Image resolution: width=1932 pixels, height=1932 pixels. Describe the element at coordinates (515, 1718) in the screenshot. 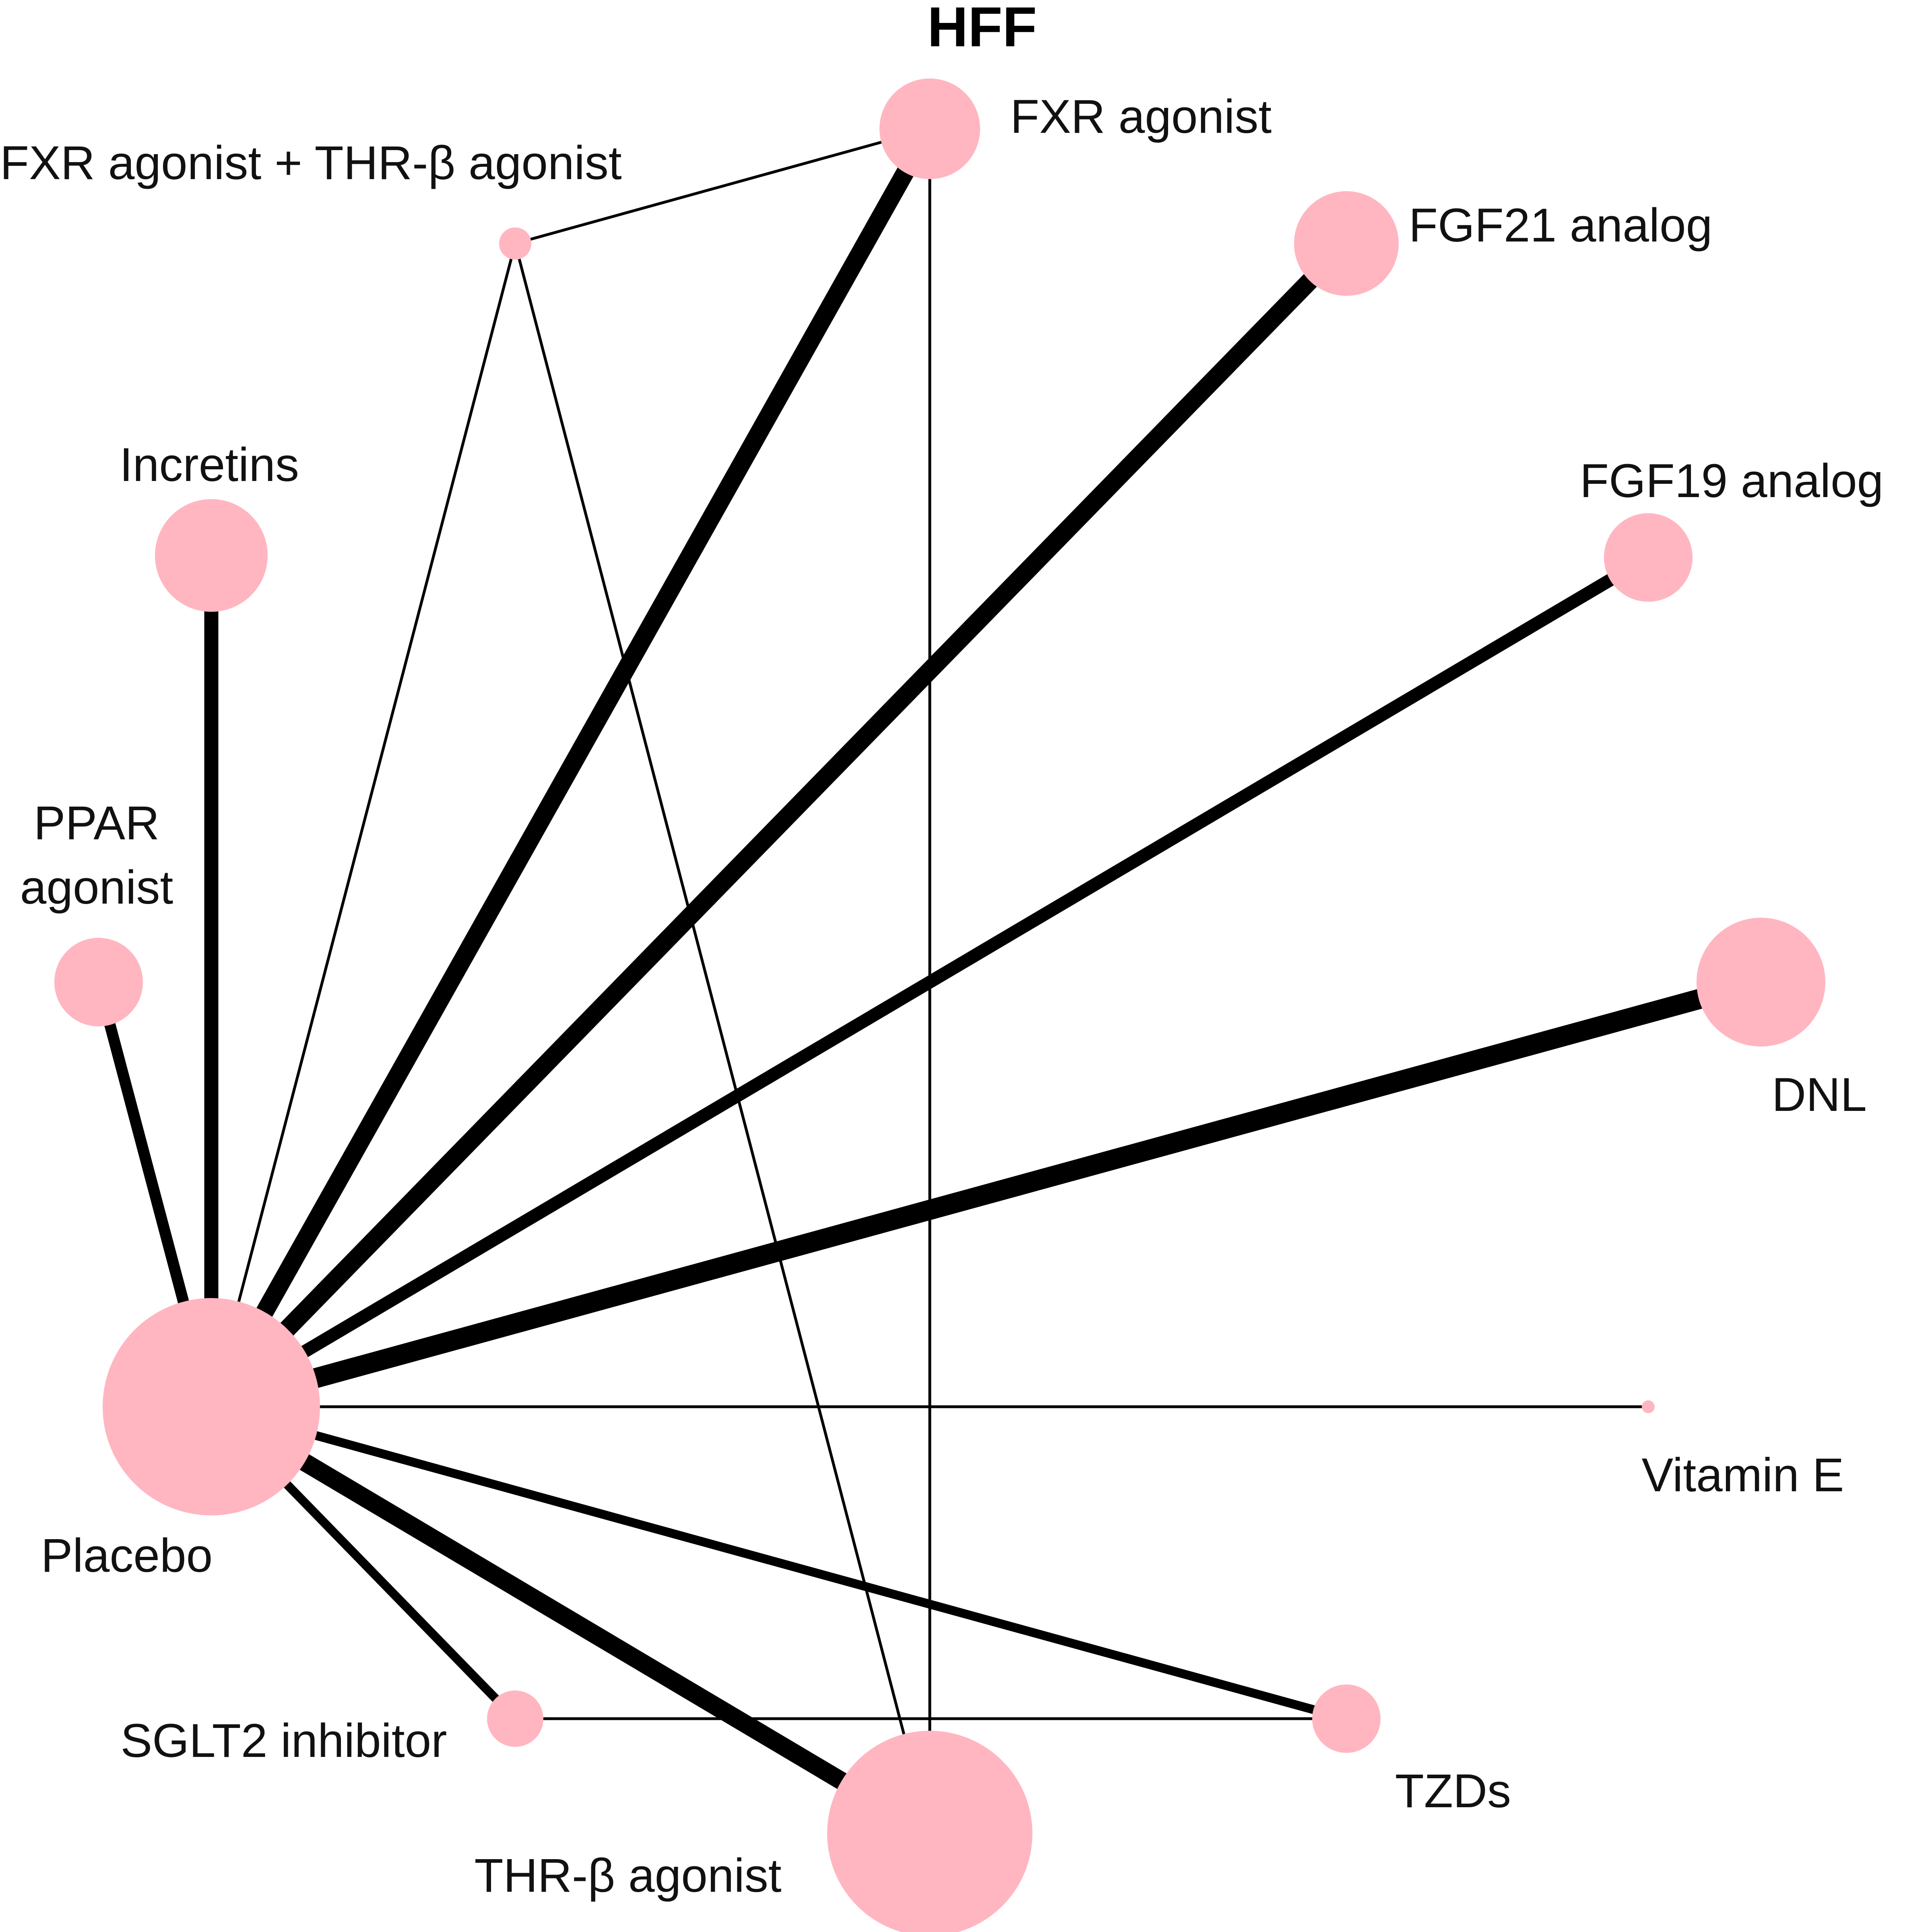

I see `node-sglt2-inhibitor` at that location.